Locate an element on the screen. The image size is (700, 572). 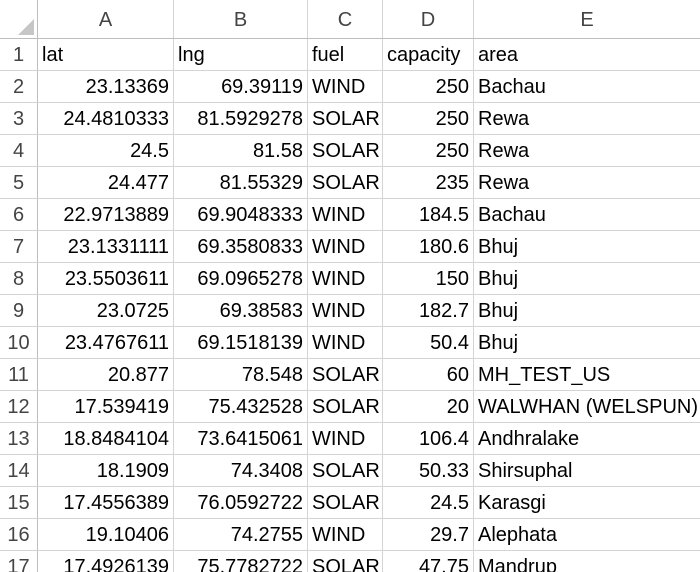
cell-e6: Bachau is located at coordinates (587, 215).